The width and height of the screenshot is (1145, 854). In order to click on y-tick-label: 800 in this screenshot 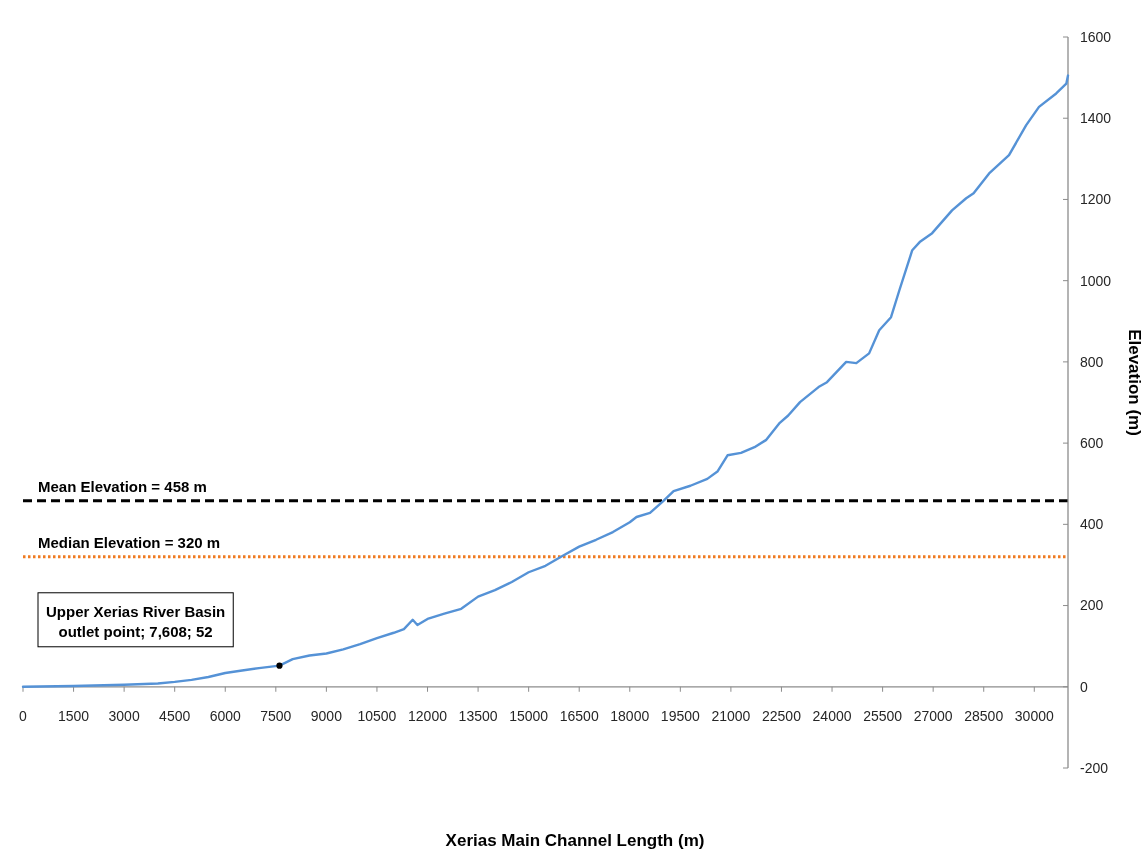, I will do `click(1092, 361)`.